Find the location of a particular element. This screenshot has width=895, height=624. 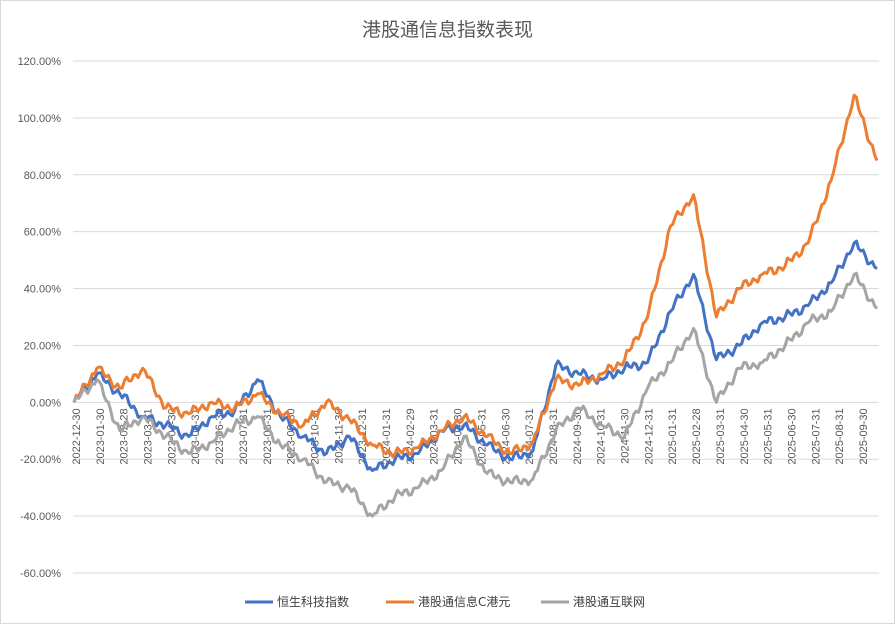

x-tick-label: 2022-12-30 is located at coordinates (77, 436).